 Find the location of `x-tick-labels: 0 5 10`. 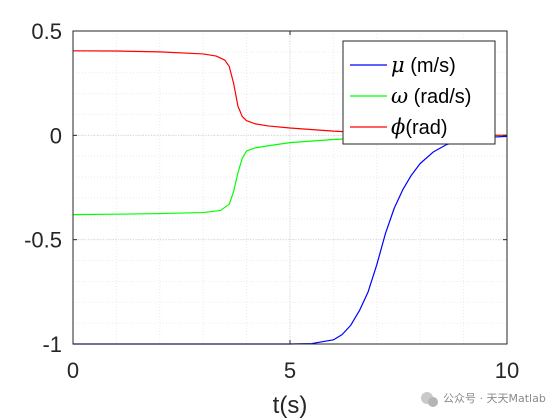

x-tick-labels: 0 5 10 is located at coordinates (293, 370).